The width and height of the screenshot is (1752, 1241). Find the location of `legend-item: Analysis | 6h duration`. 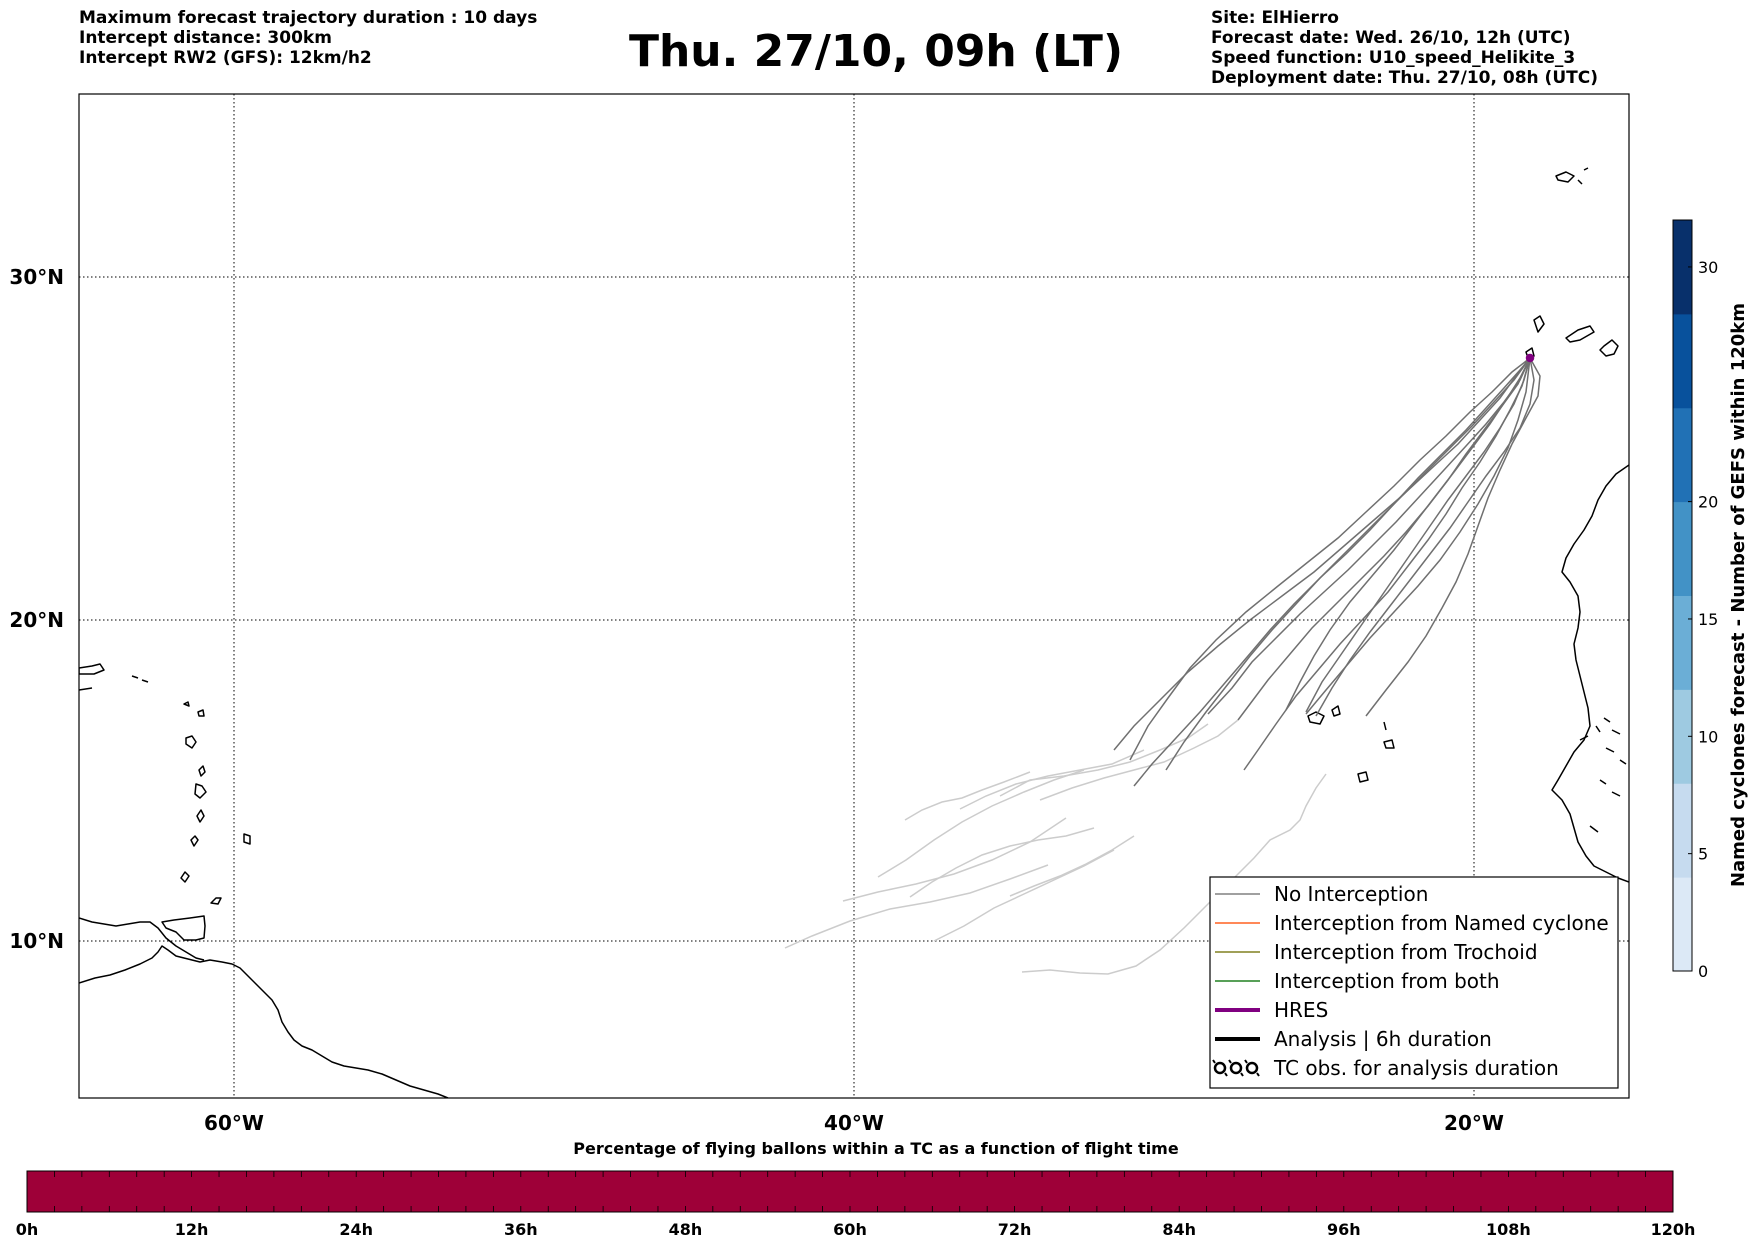

legend-item: Analysis | 6h duration is located at coordinates (1353, 1039).